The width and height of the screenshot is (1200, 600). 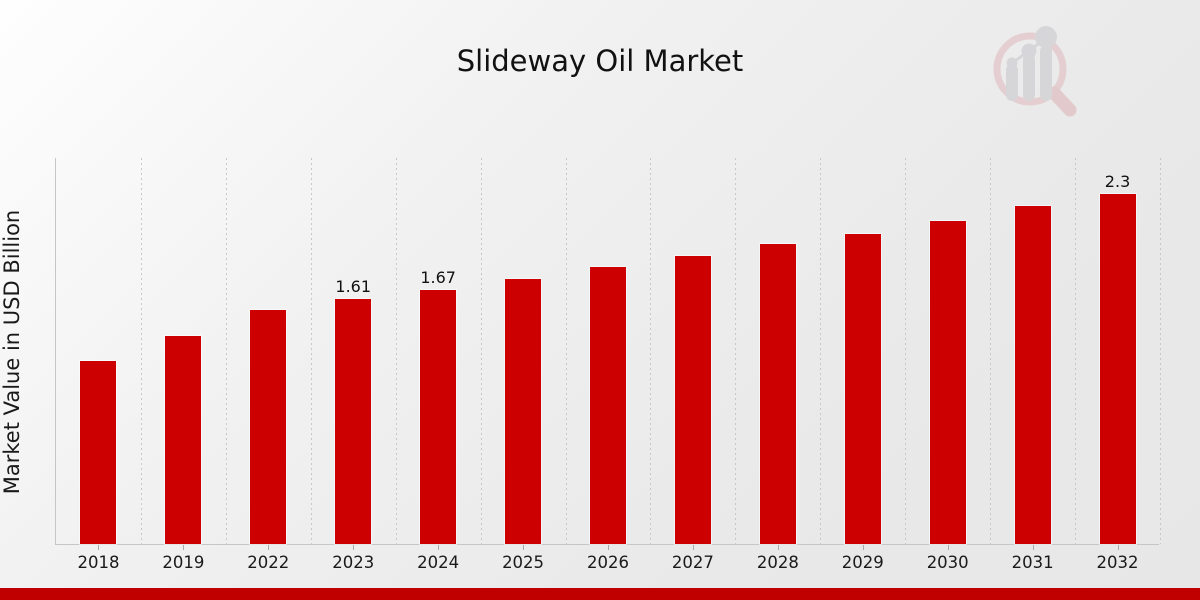 I want to click on bar-value-label: 1.67, so click(x=438, y=277).